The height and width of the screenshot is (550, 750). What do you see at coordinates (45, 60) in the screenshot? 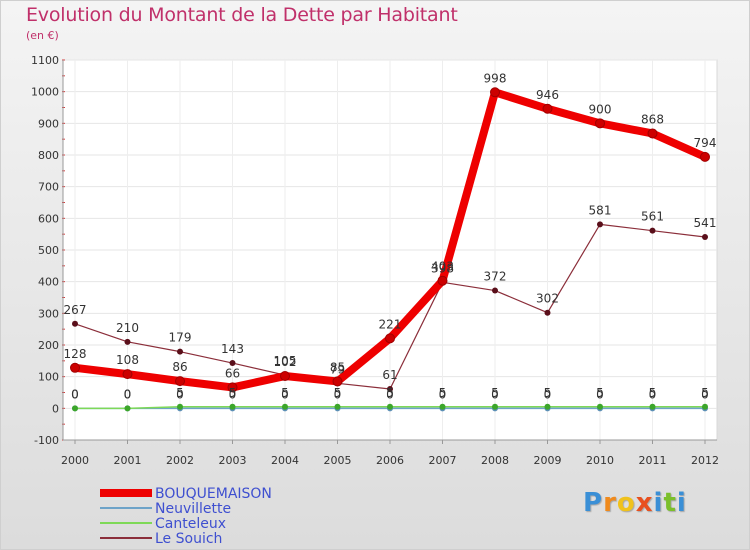
I see `y-tick-label: 1100` at bounding box center [45, 60].